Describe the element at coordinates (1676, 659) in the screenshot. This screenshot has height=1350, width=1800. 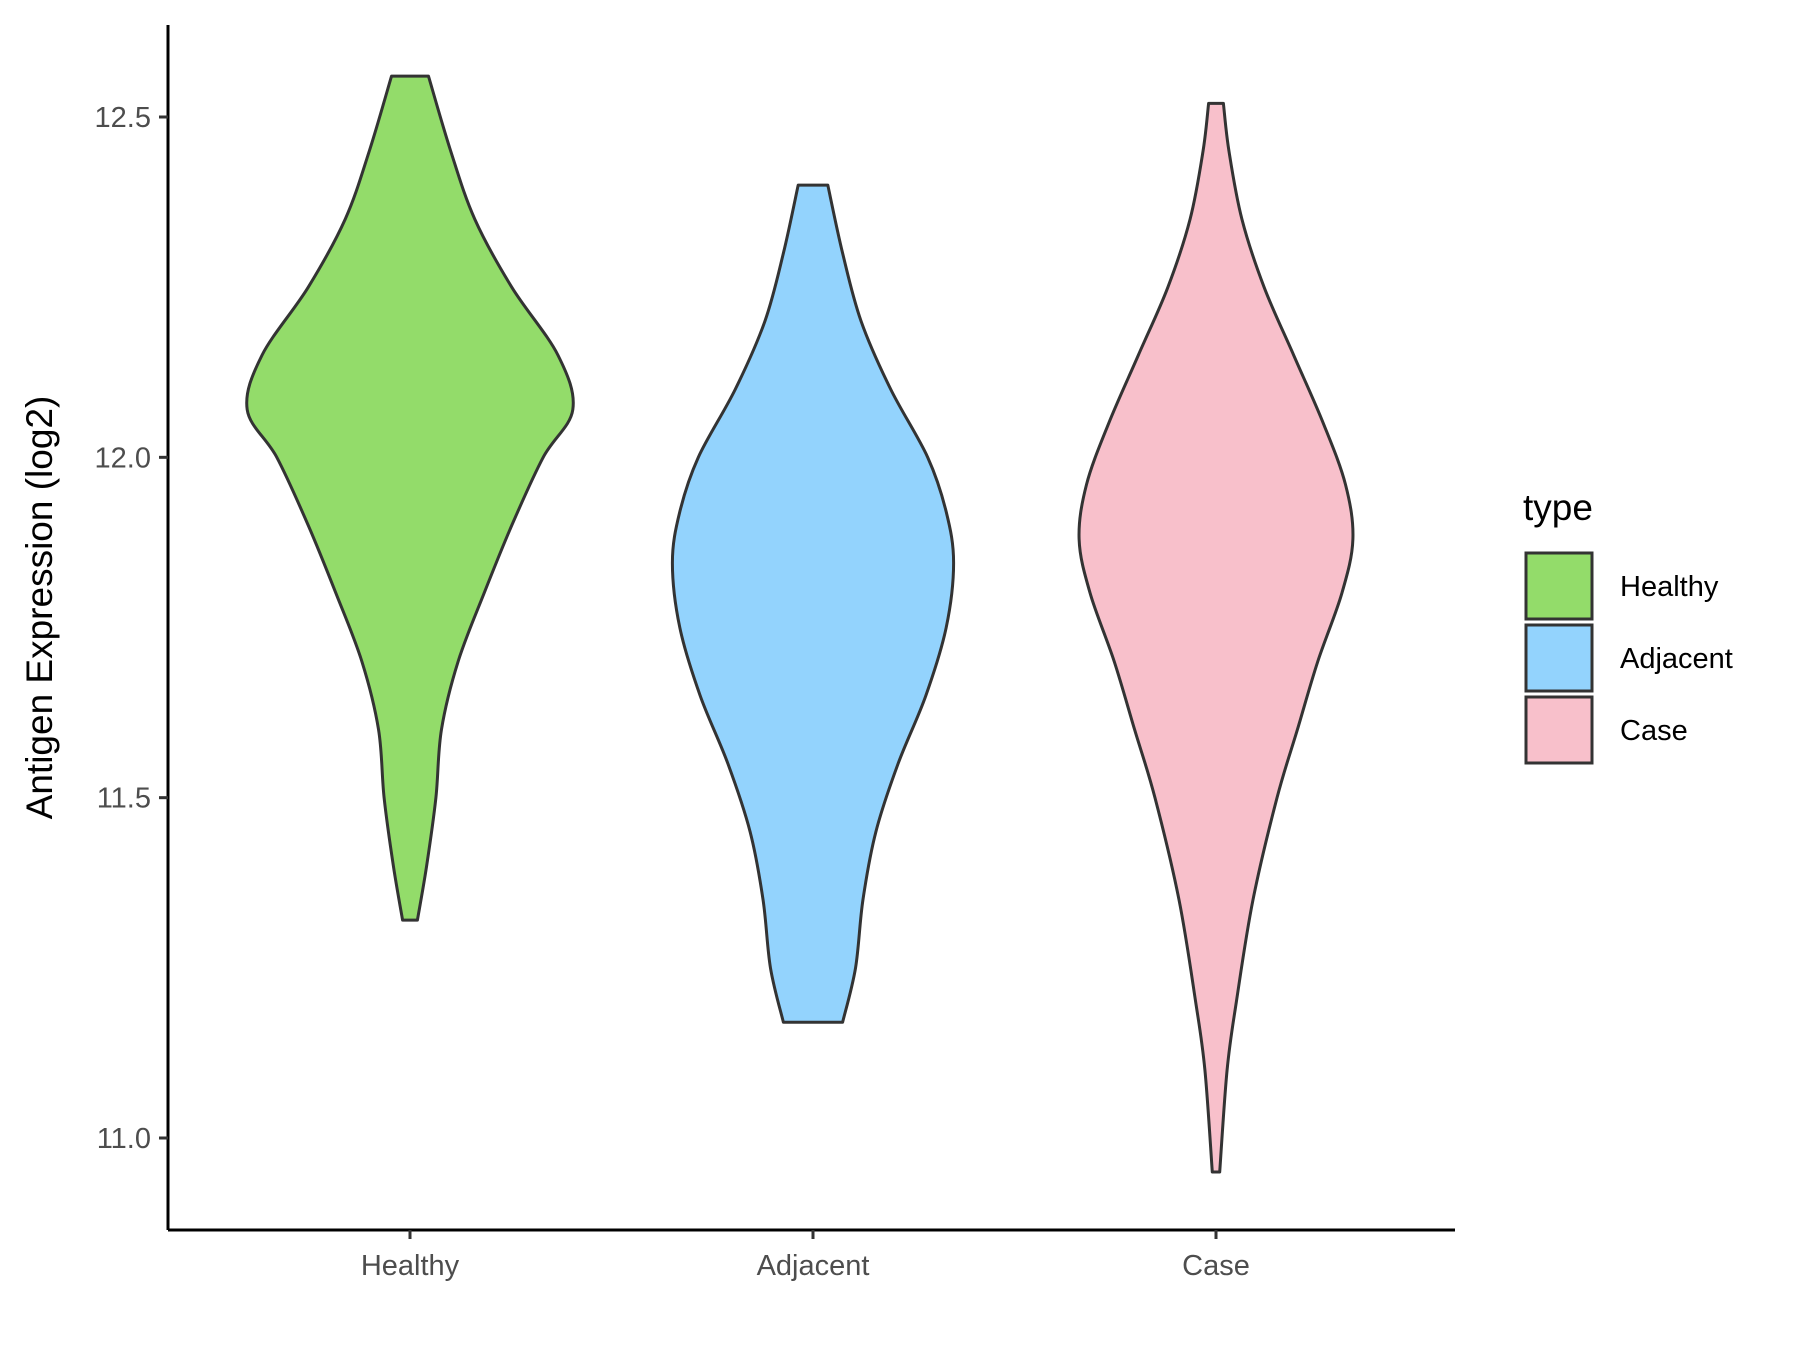
I see `legend-label-adjacent: Adjacent` at that location.